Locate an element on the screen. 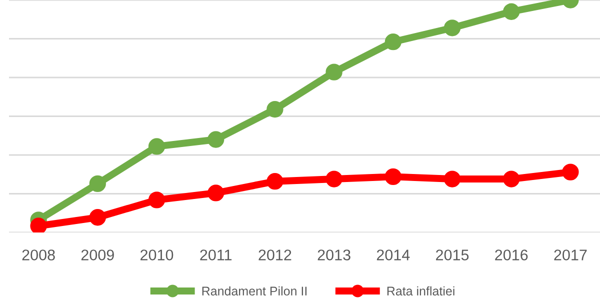 Image resolution: width=600 pixels, height=300 pixels. x-tick-label: 2014 is located at coordinates (393, 255).